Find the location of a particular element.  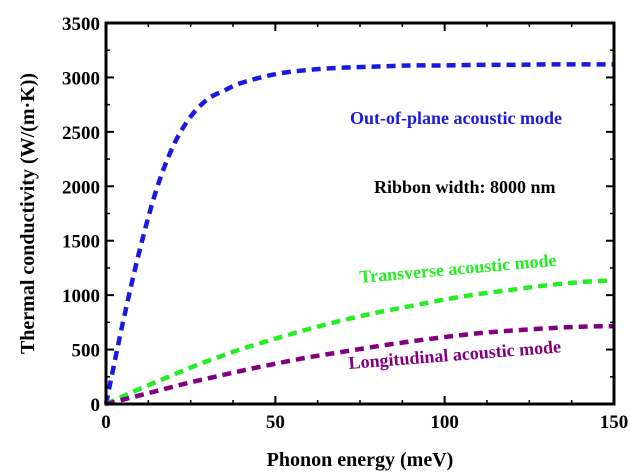

y-tick-label: 0 is located at coordinates (96, 405).